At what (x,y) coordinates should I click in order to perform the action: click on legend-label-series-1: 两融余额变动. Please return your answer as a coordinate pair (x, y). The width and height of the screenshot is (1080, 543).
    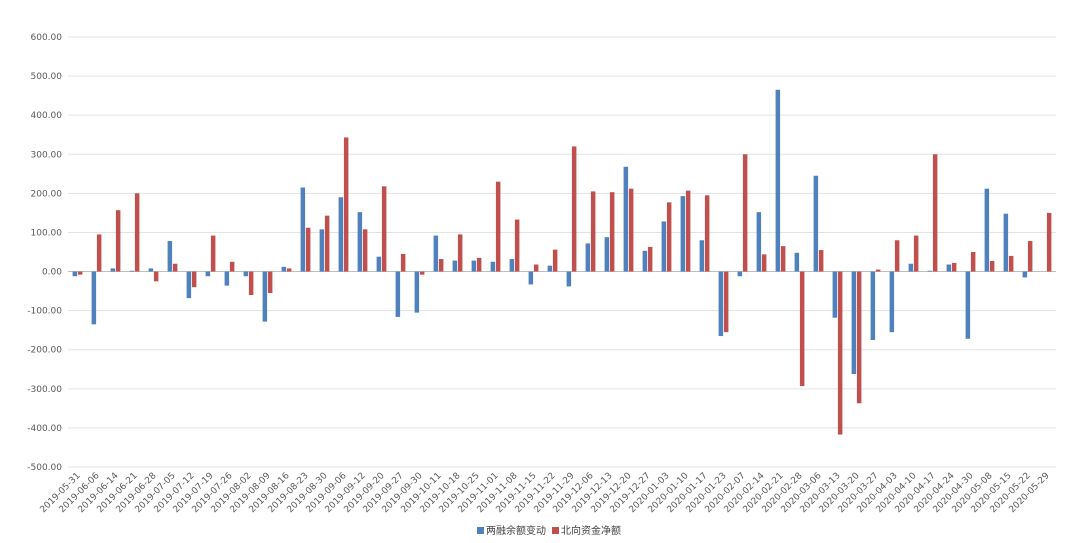
    Looking at the image, I should click on (516, 530).